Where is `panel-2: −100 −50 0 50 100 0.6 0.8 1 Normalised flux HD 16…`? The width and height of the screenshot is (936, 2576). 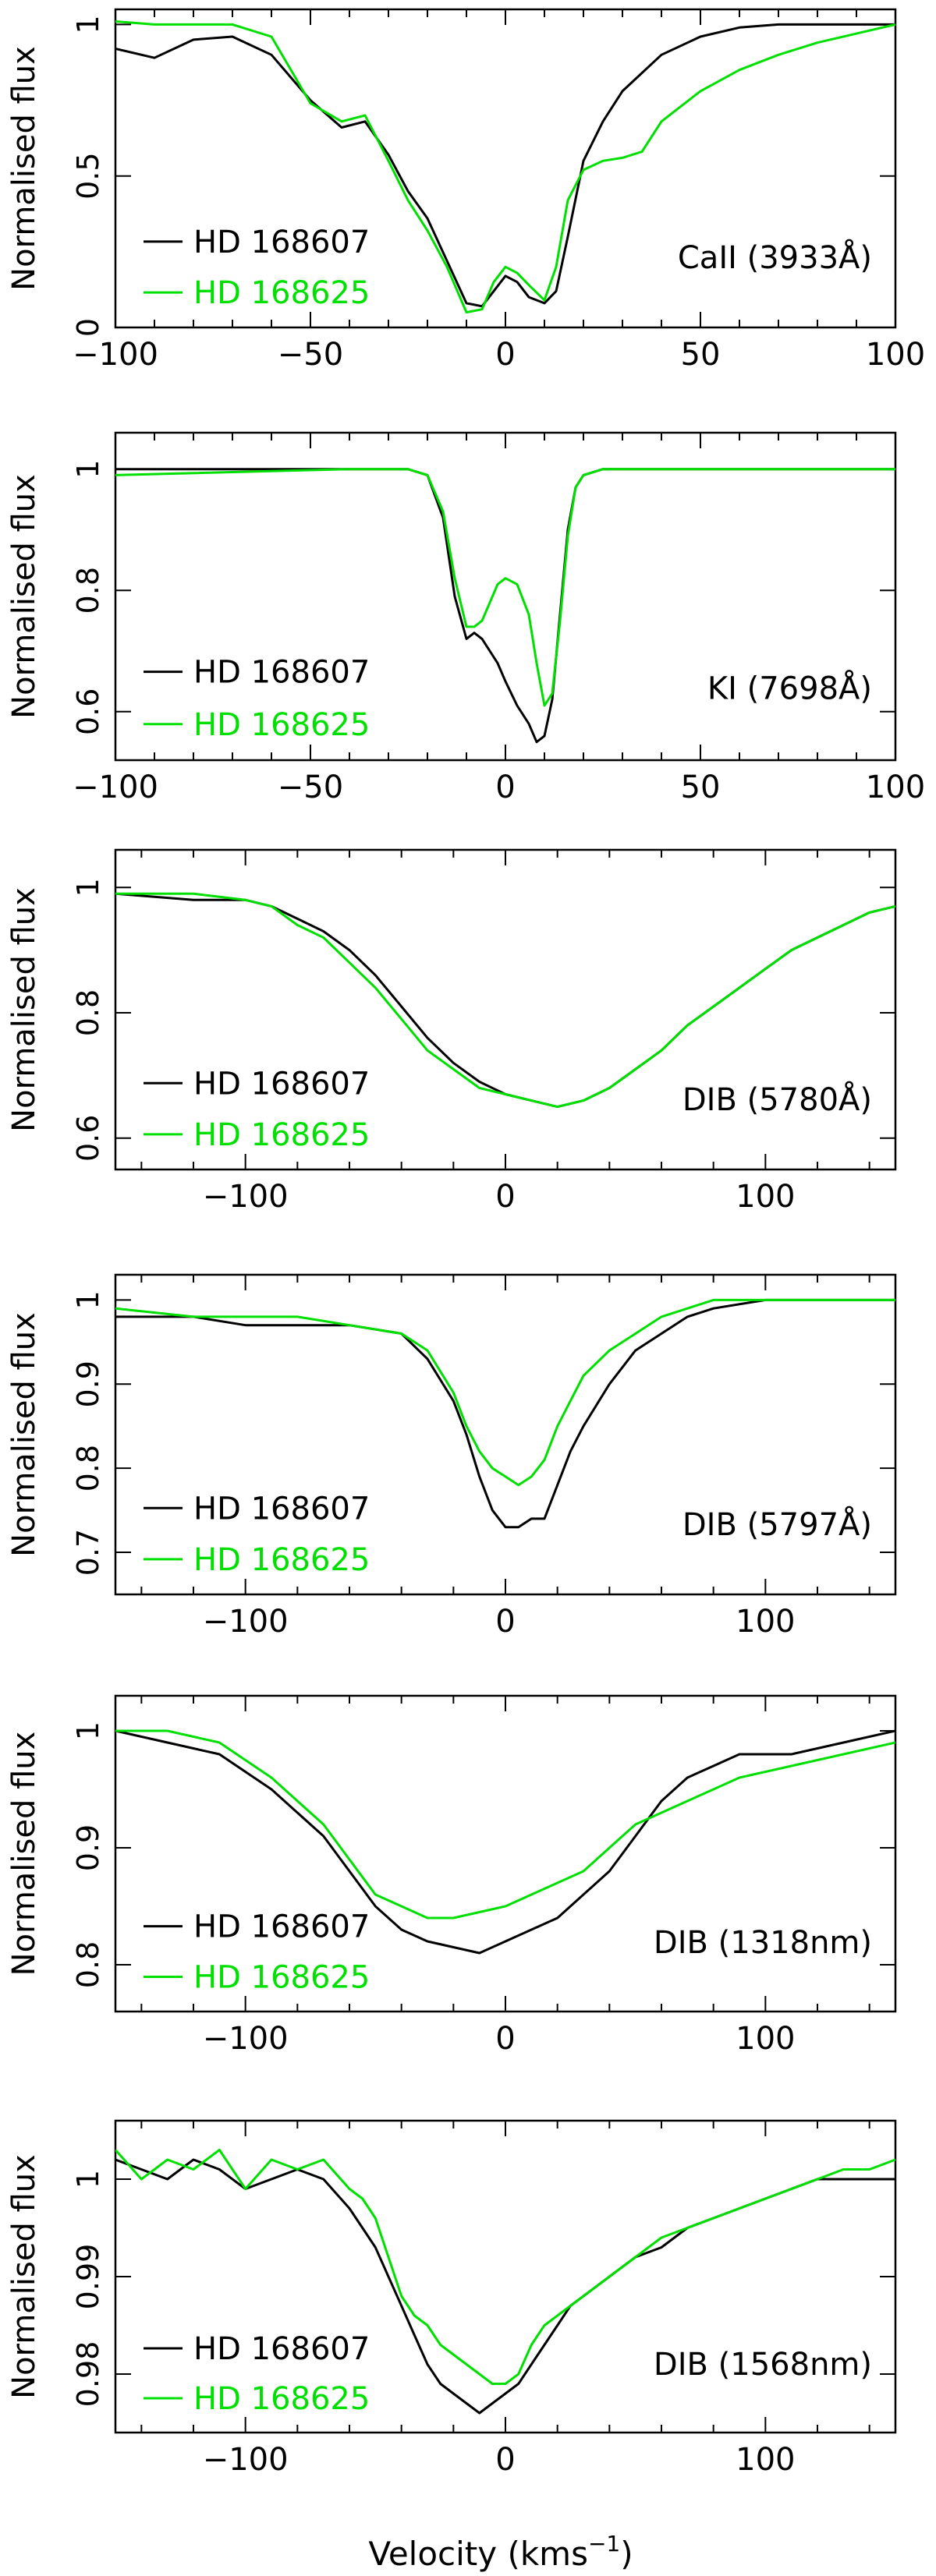
panel-2: −100 −50 0 50 100 0.6 0.8 1 Normalised flux HD 16… is located at coordinates (466, 618).